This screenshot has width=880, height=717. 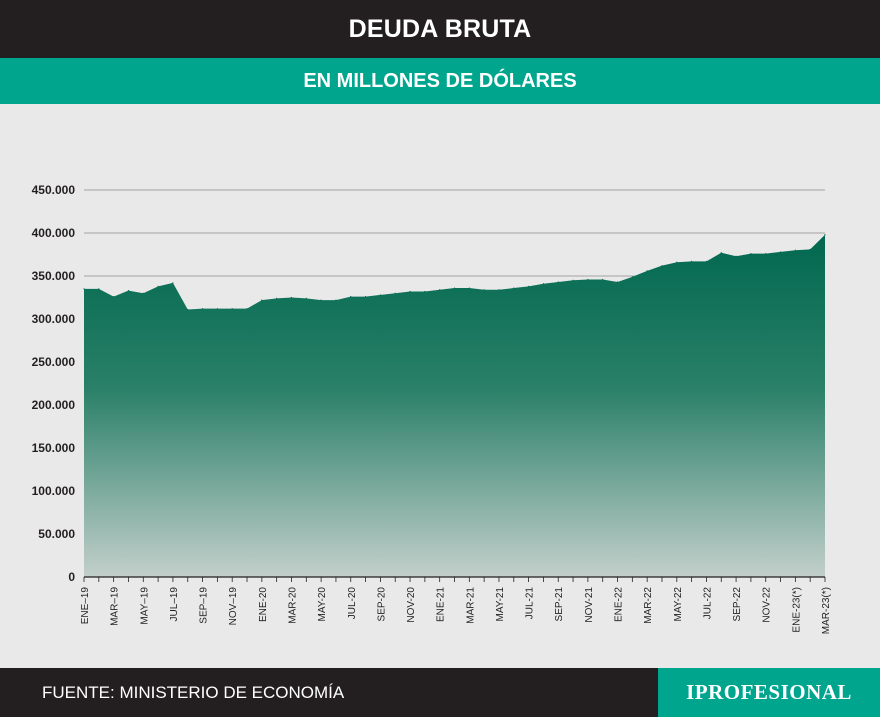 I want to click on x-tick-label: ENE-22, so click(x=619, y=604).